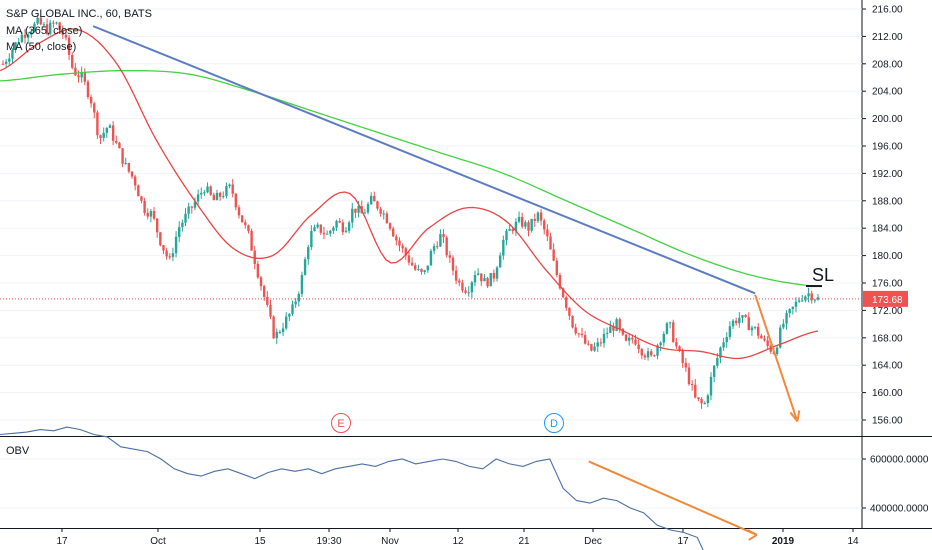 This screenshot has height=550, width=932. What do you see at coordinates (41, 47) in the screenshot?
I see `ma-50-legend: MA (50, close)` at bounding box center [41, 47].